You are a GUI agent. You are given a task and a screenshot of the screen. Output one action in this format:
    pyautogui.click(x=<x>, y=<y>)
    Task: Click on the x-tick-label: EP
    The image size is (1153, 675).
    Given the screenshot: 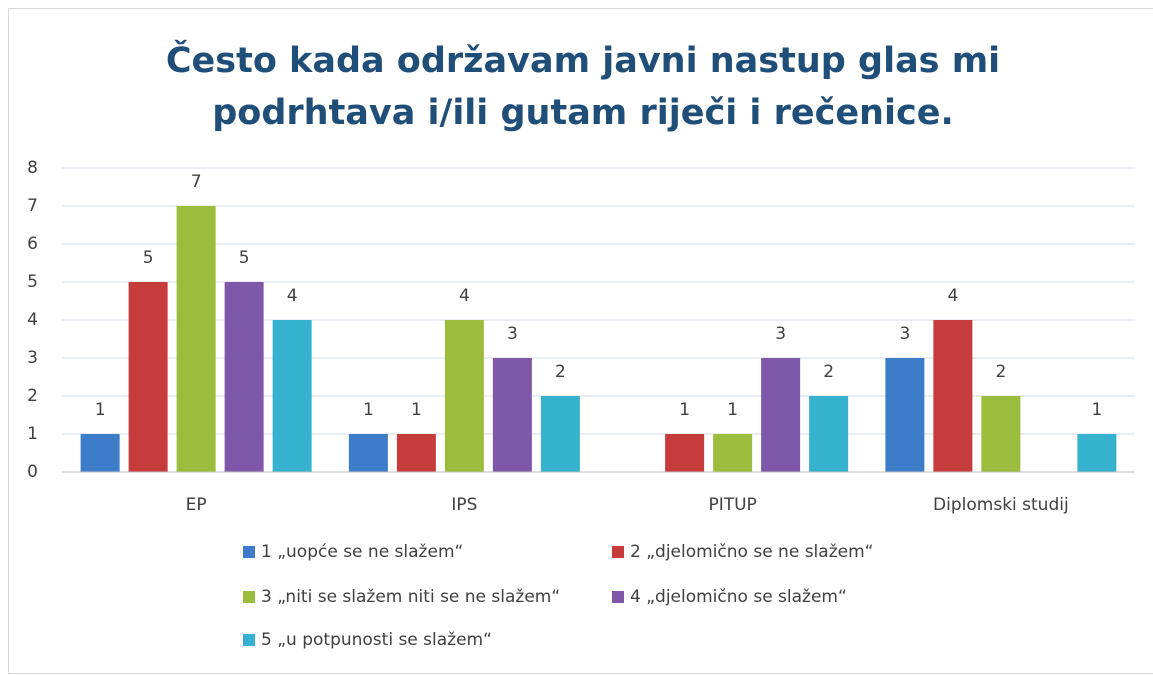 What is the action you would take?
    pyautogui.click(x=196, y=505)
    